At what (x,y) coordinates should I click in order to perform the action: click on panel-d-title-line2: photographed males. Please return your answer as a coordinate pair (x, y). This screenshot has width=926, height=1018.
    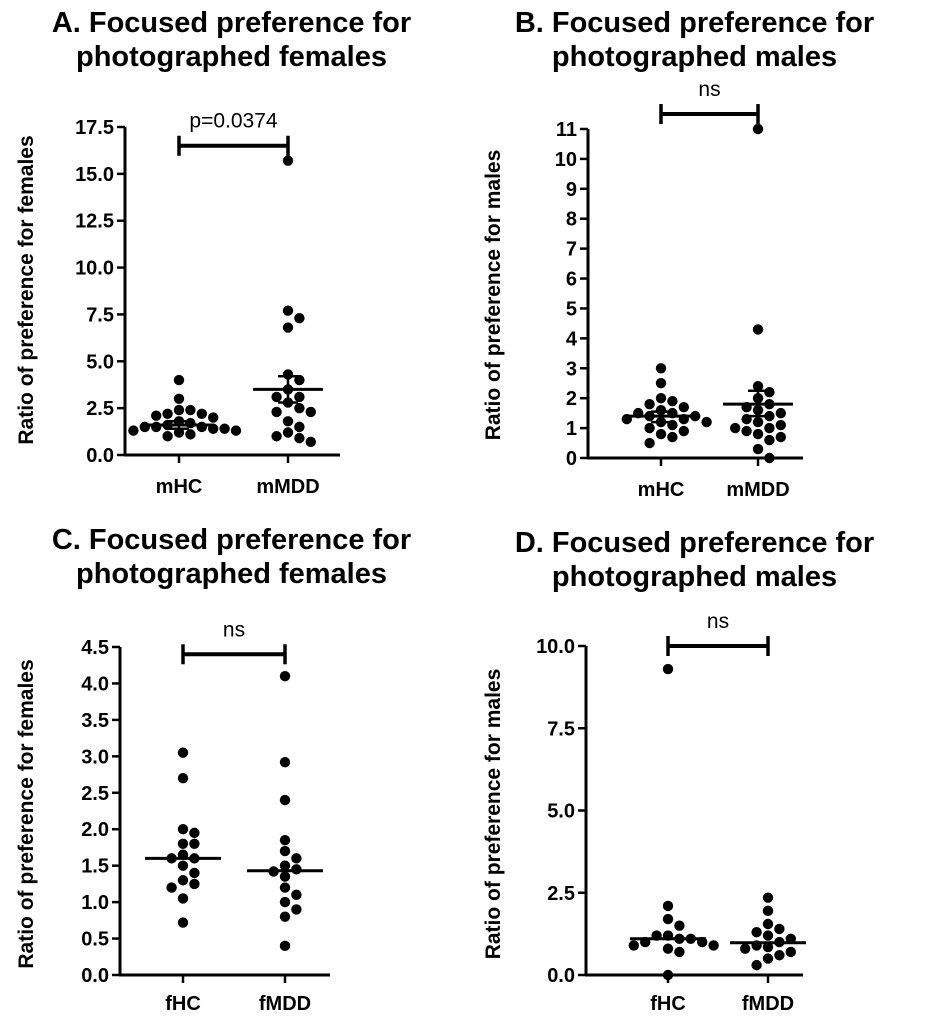
    Looking at the image, I should click on (694, 577).